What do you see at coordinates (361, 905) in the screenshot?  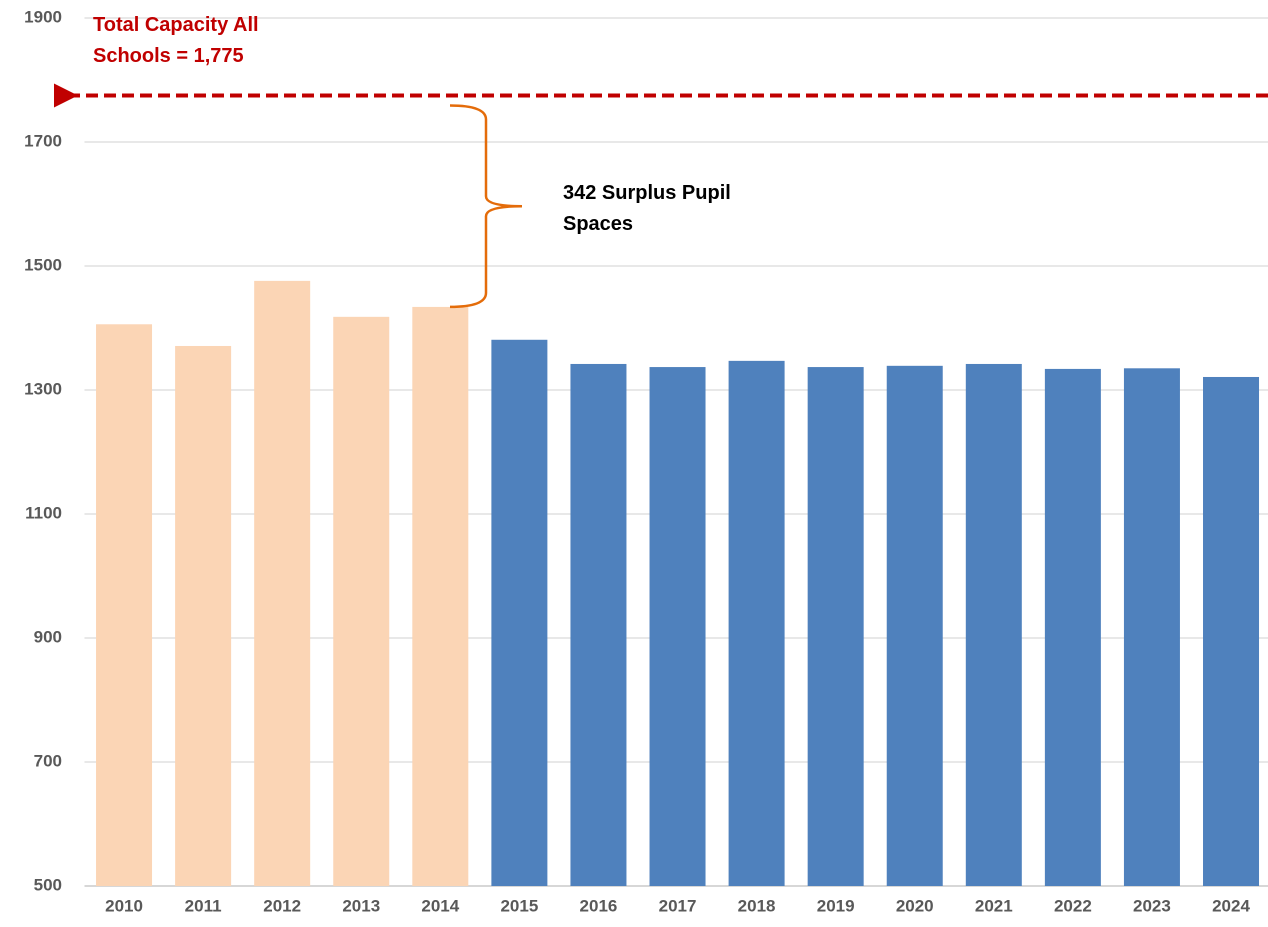 I see `x-tick-label: 2013` at bounding box center [361, 905].